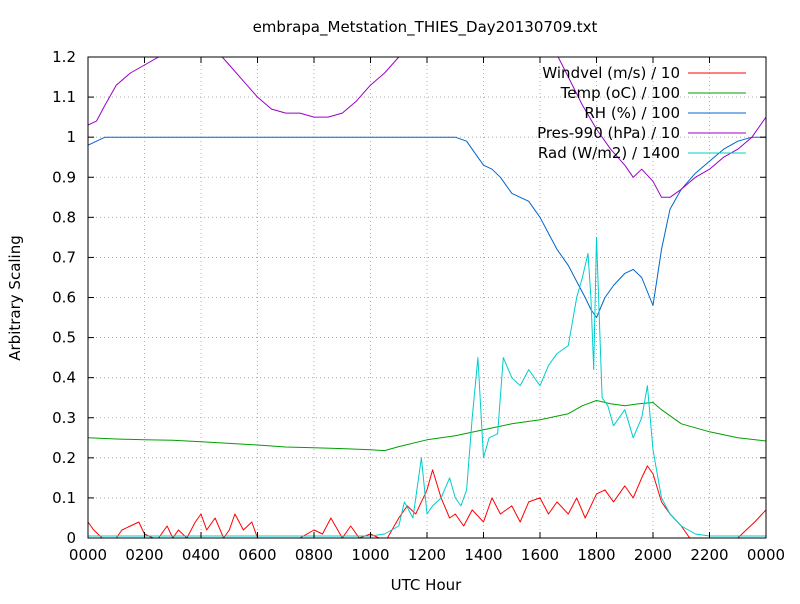 The height and width of the screenshot is (604, 800). What do you see at coordinates (611, 73) in the screenshot?
I see `legend-label-windvel: Windvel (m/s) / 10` at bounding box center [611, 73].